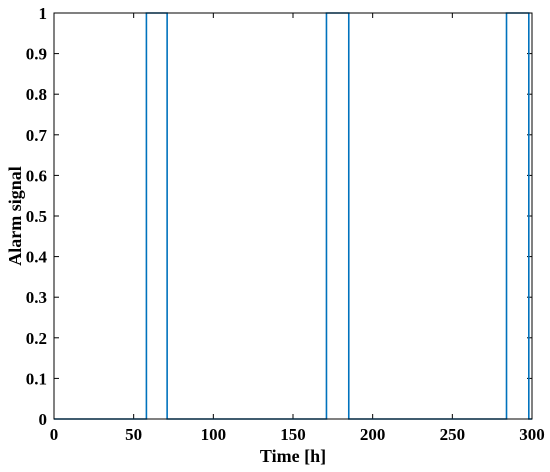  Describe the element at coordinates (43, 419) in the screenshot. I see `y-tick-label: 0` at that location.